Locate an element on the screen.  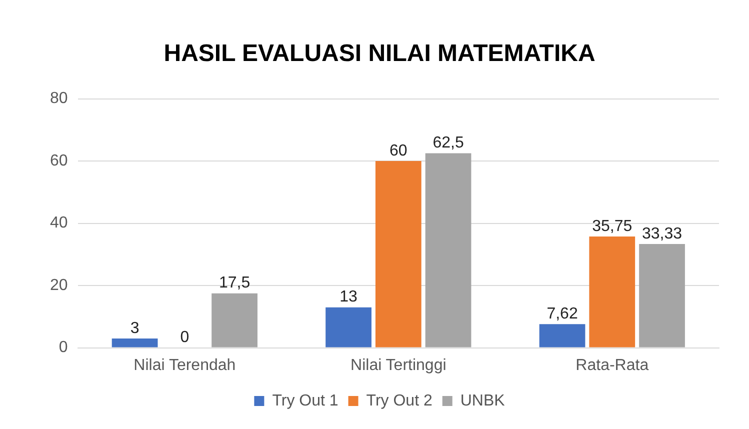
legend-label: Try Out 2 is located at coordinates (399, 401).